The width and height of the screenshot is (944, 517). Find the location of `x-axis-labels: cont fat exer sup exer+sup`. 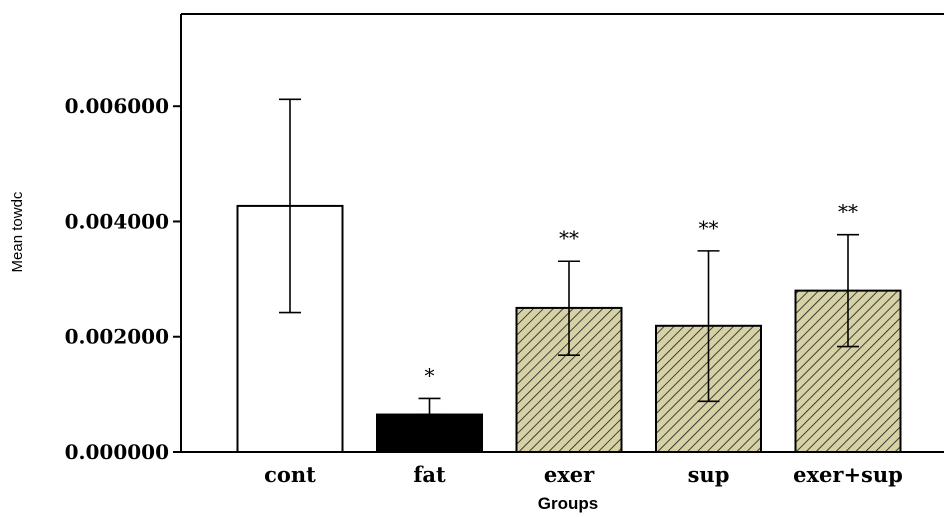

x-axis-labels: cont fat exer sup exer+sup is located at coordinates (583, 474).